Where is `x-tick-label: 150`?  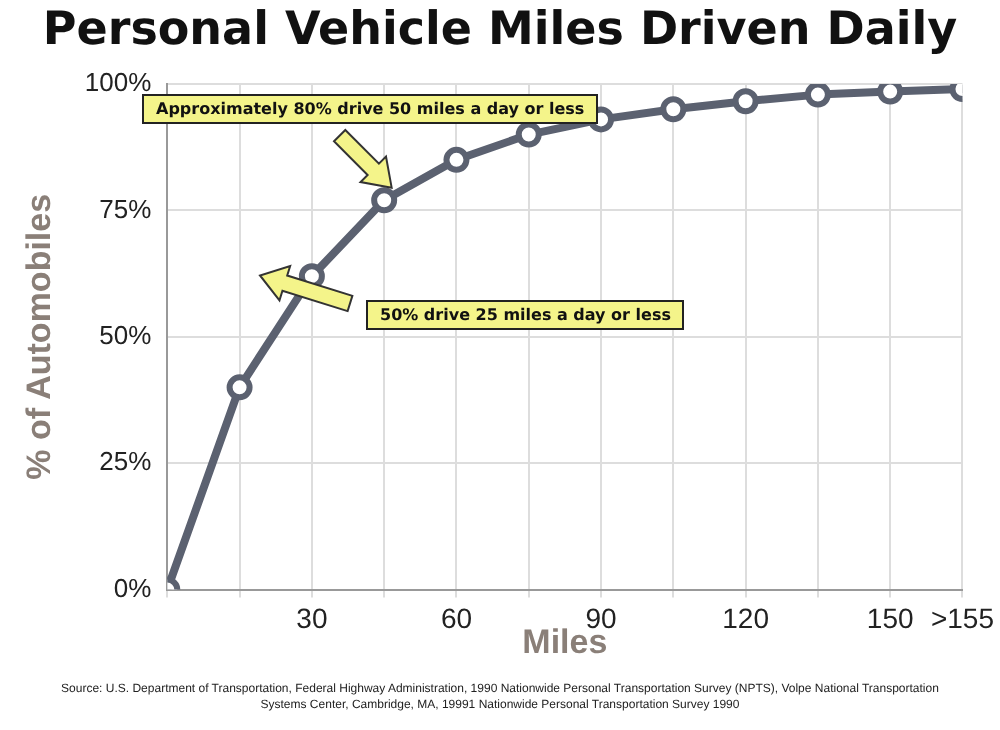
x-tick-label: 150 is located at coordinates (890, 618).